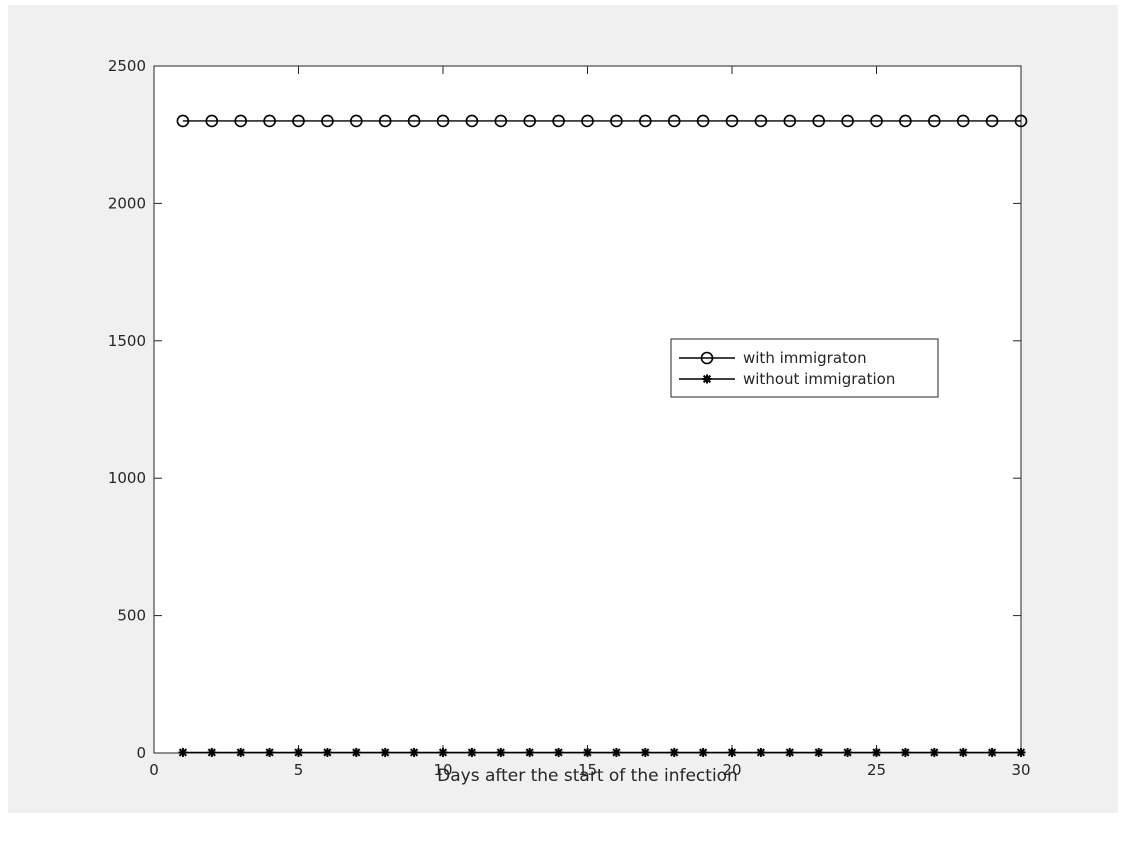 This screenshot has width=1125, height=842. Describe the element at coordinates (1020, 770) in the screenshot. I see `x-tick-label: 30` at that location.